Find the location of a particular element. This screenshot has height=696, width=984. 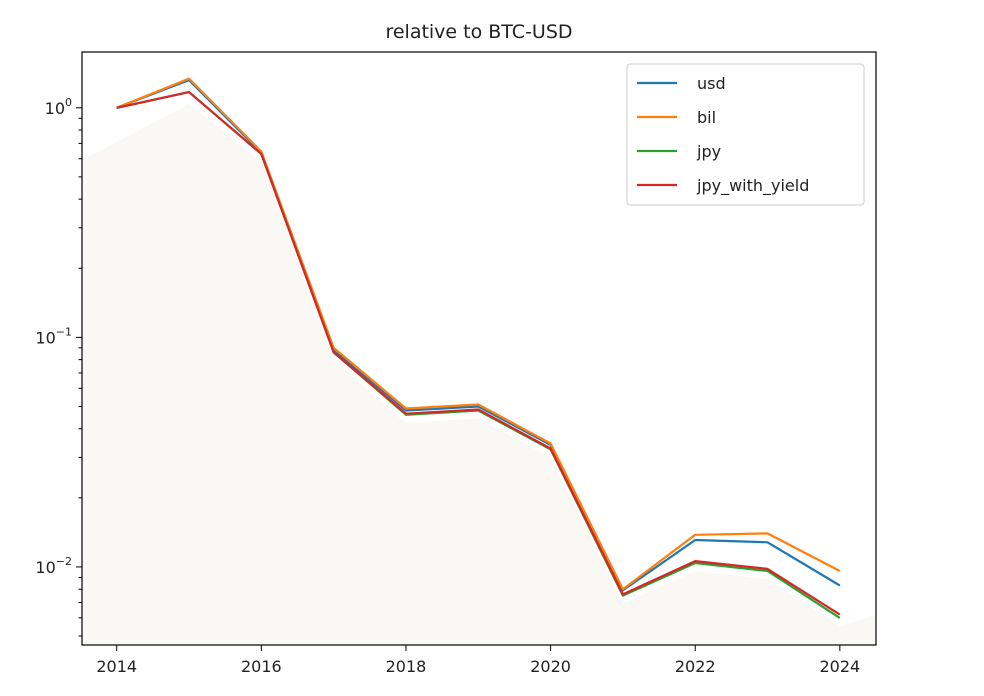

x-tick-label: 2018 is located at coordinates (406, 666).